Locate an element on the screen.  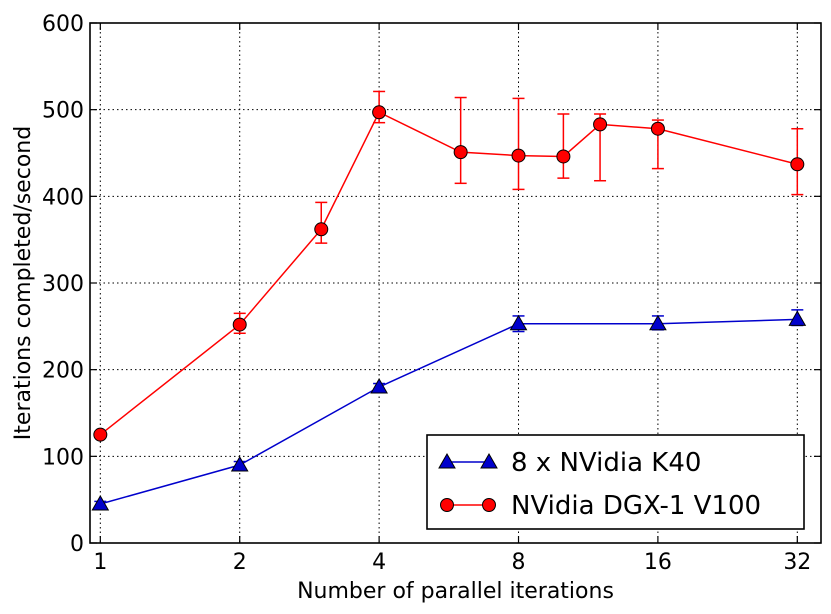
legend-label: NVidia DGX-1 V100 is located at coordinates (636, 506).